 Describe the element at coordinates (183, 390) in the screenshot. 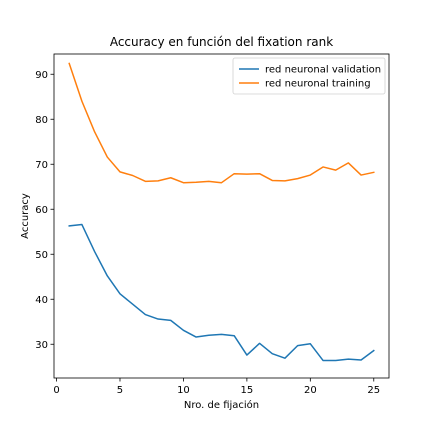

I see `x-tick-label: 10` at that location.